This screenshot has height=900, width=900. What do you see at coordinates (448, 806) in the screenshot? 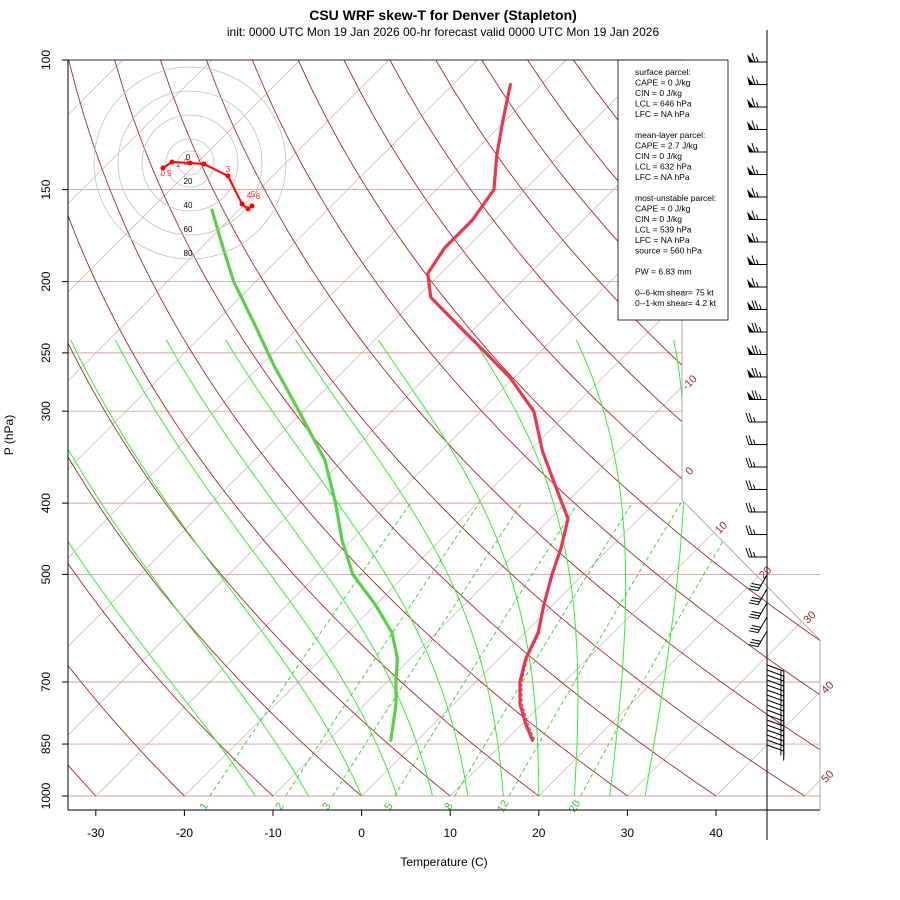
I see `mixing-ratio-label: 8` at bounding box center [448, 806].